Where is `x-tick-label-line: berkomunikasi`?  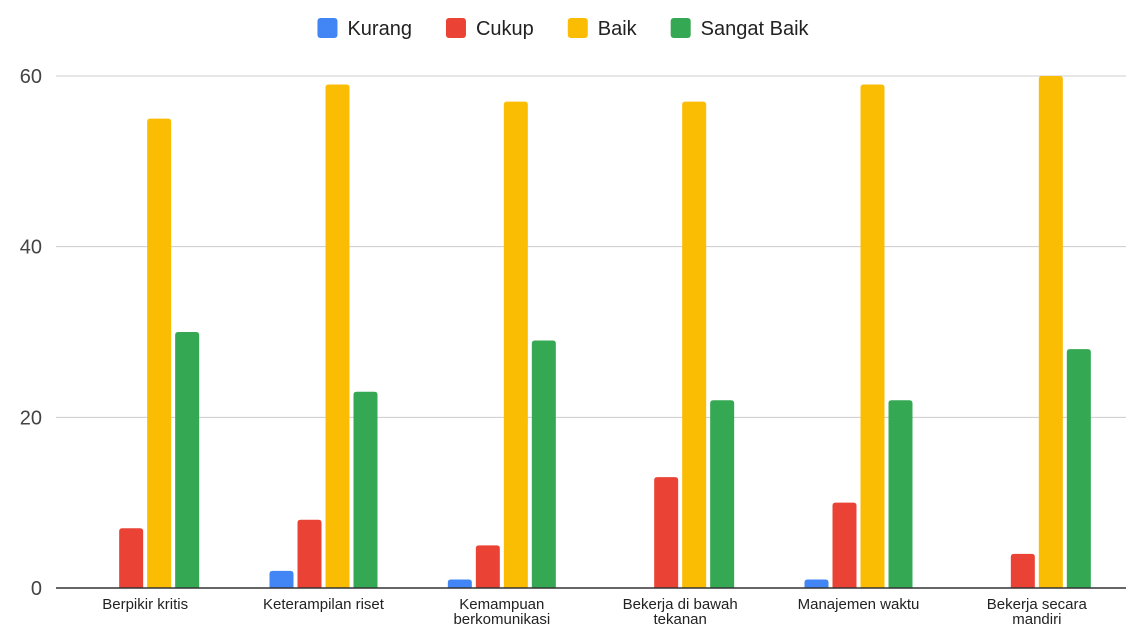
x-tick-label-line: berkomunikasi is located at coordinates (501, 619).